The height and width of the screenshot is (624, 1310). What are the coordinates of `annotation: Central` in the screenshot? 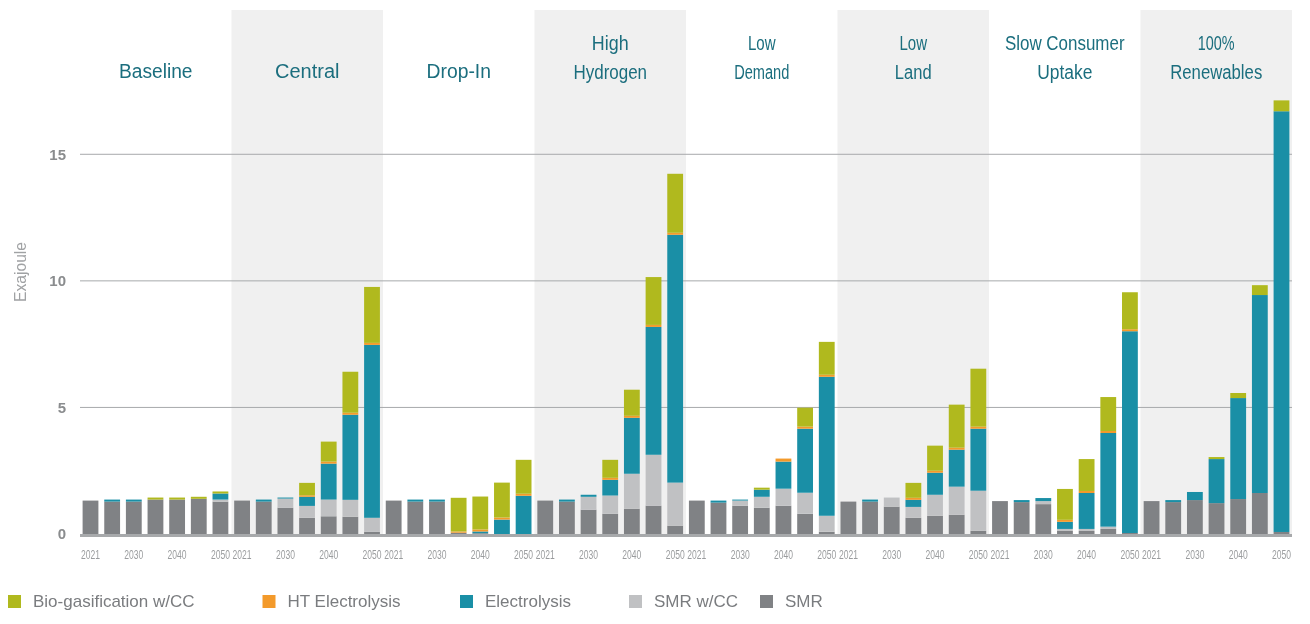 It's located at (307, 71).